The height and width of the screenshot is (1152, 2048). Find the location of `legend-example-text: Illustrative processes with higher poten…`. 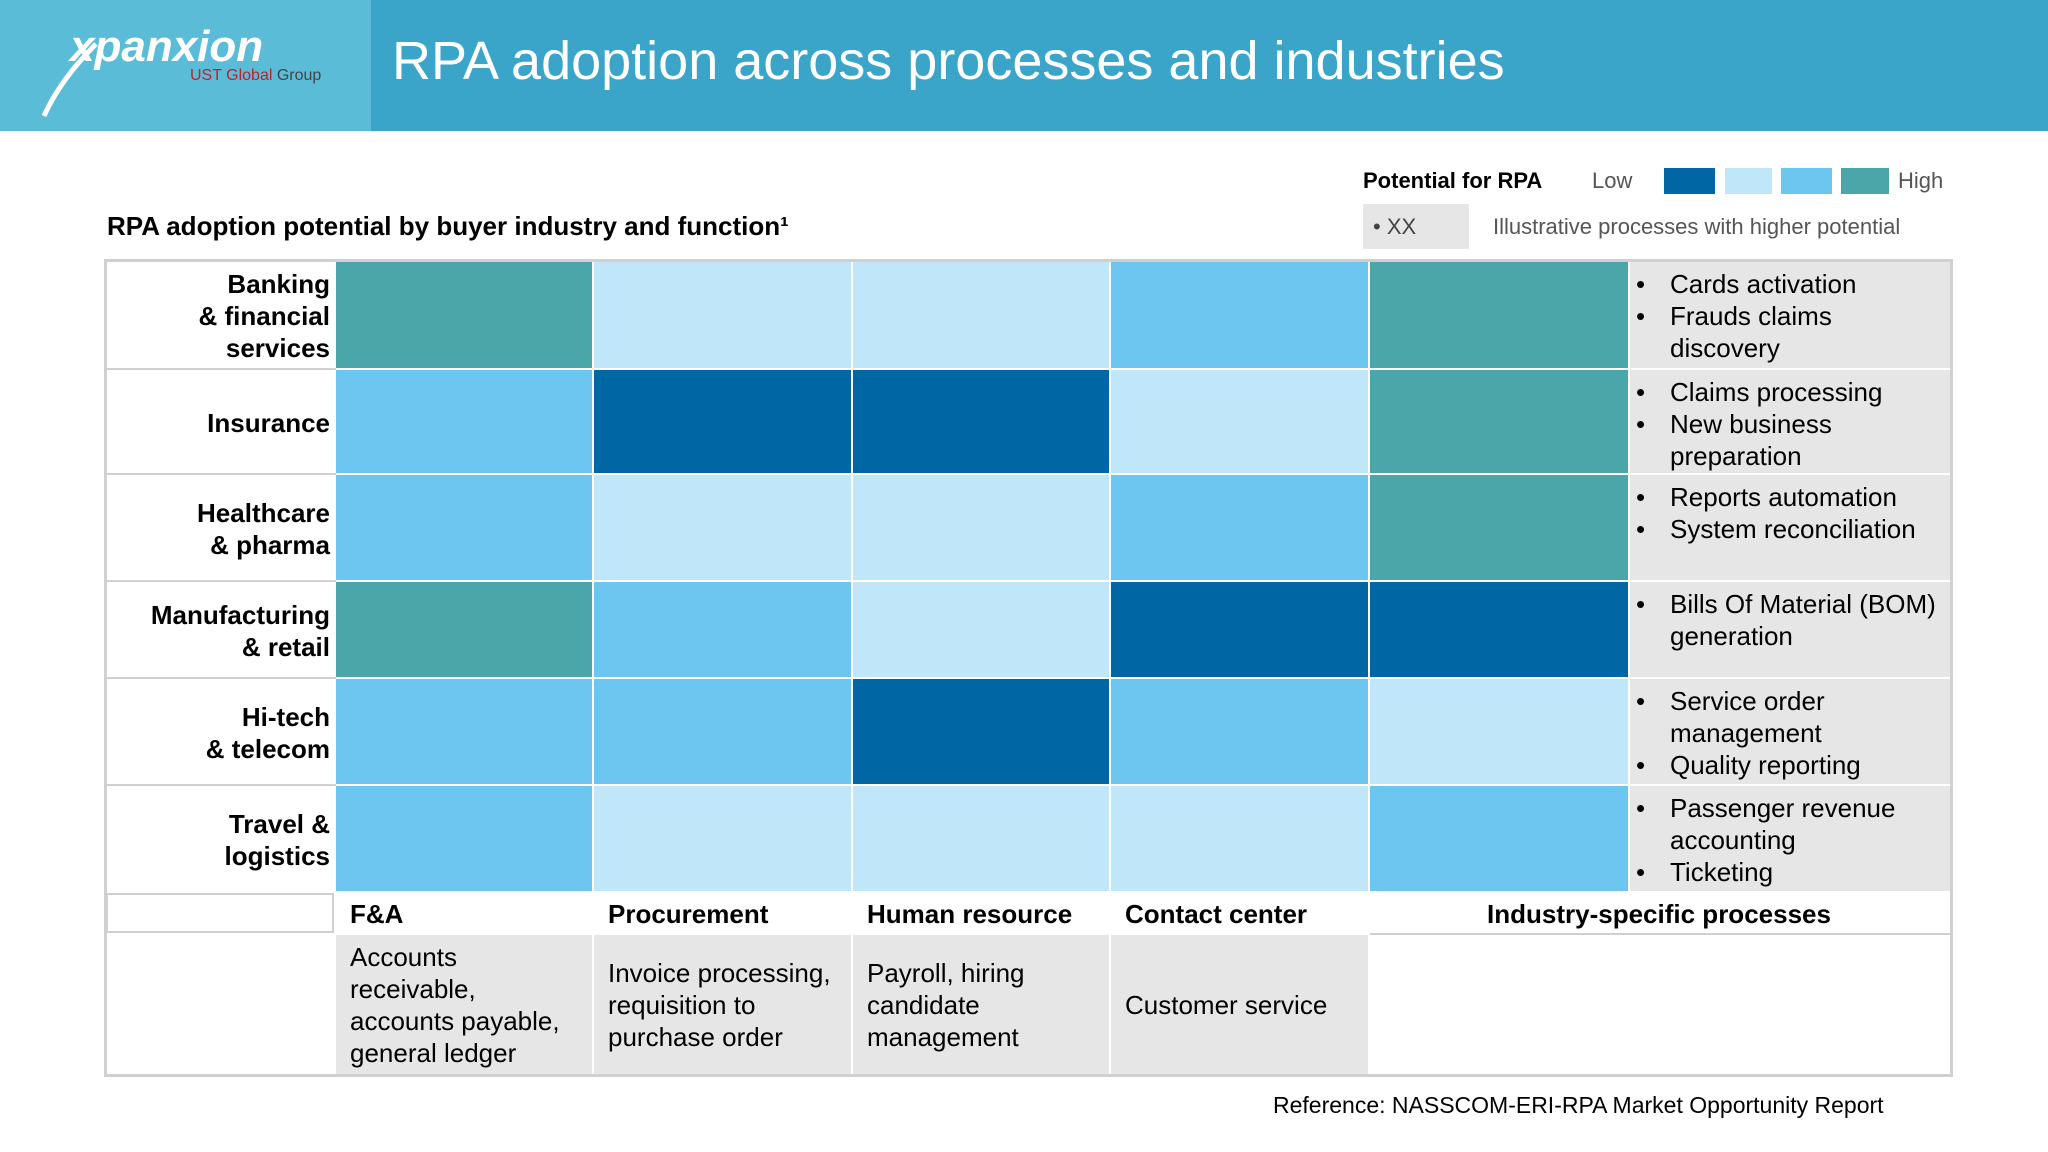

legend-example-text: Illustrative processes with higher poten… is located at coordinates (1697, 226).